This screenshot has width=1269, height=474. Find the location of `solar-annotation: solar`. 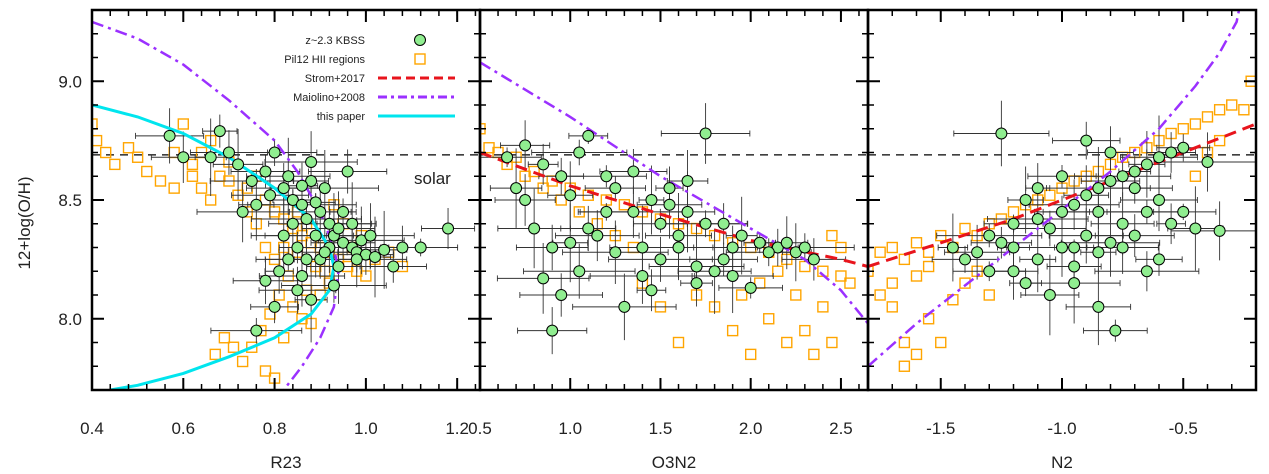

solar-annotation: solar is located at coordinates (432, 178).